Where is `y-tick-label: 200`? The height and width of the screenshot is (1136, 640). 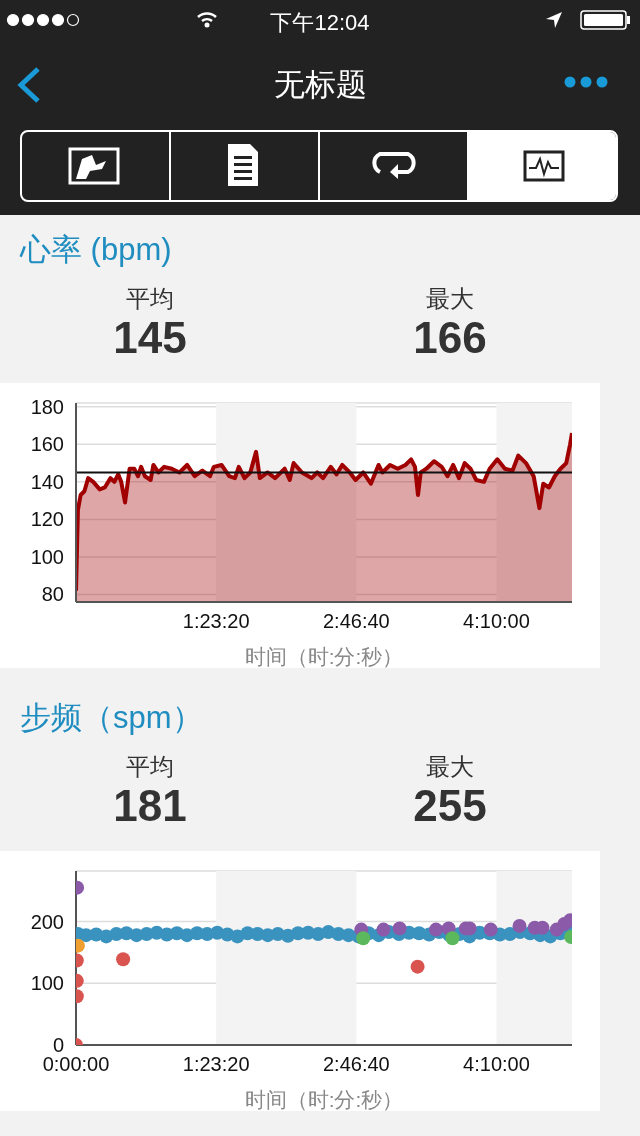
y-tick-label: 200 is located at coordinates (47, 921).